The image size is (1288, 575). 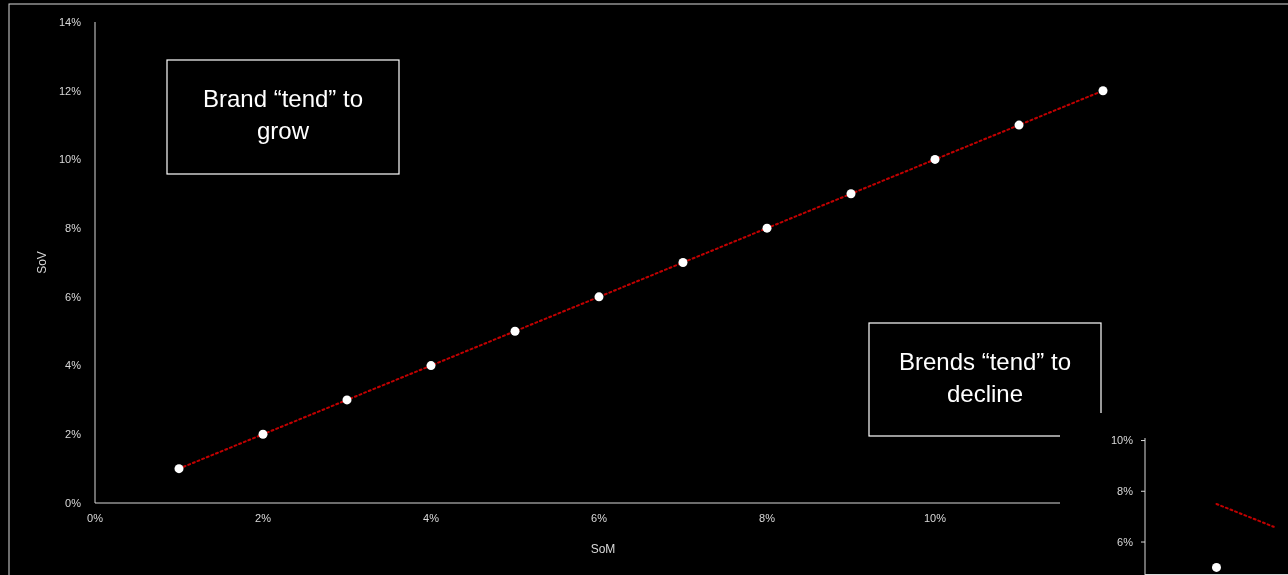 What do you see at coordinates (73, 365) in the screenshot?
I see `y-tick-label: 4%` at bounding box center [73, 365].